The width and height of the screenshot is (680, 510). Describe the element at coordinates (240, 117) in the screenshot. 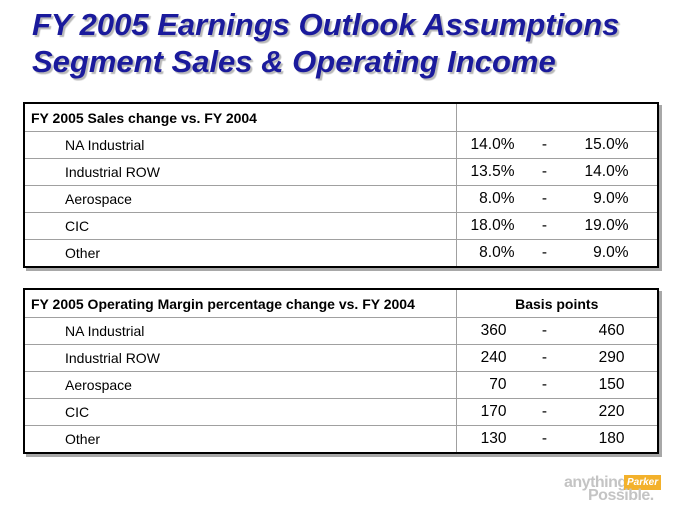

I see `sales-table-header: FY 2005 Sales change vs. FY 2004` at that location.